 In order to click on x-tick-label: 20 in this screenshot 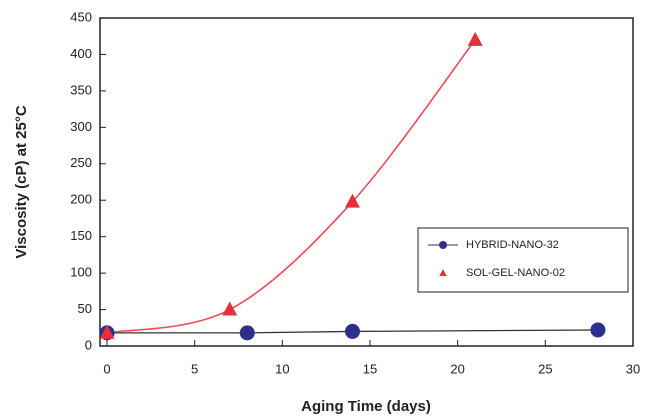, I will do `click(457, 368)`.